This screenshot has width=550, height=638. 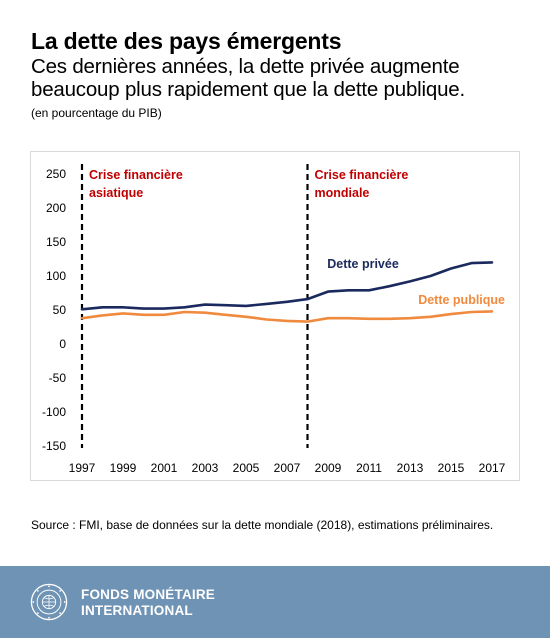 I want to click on x-tick-label: 2005, so click(x=246, y=468).